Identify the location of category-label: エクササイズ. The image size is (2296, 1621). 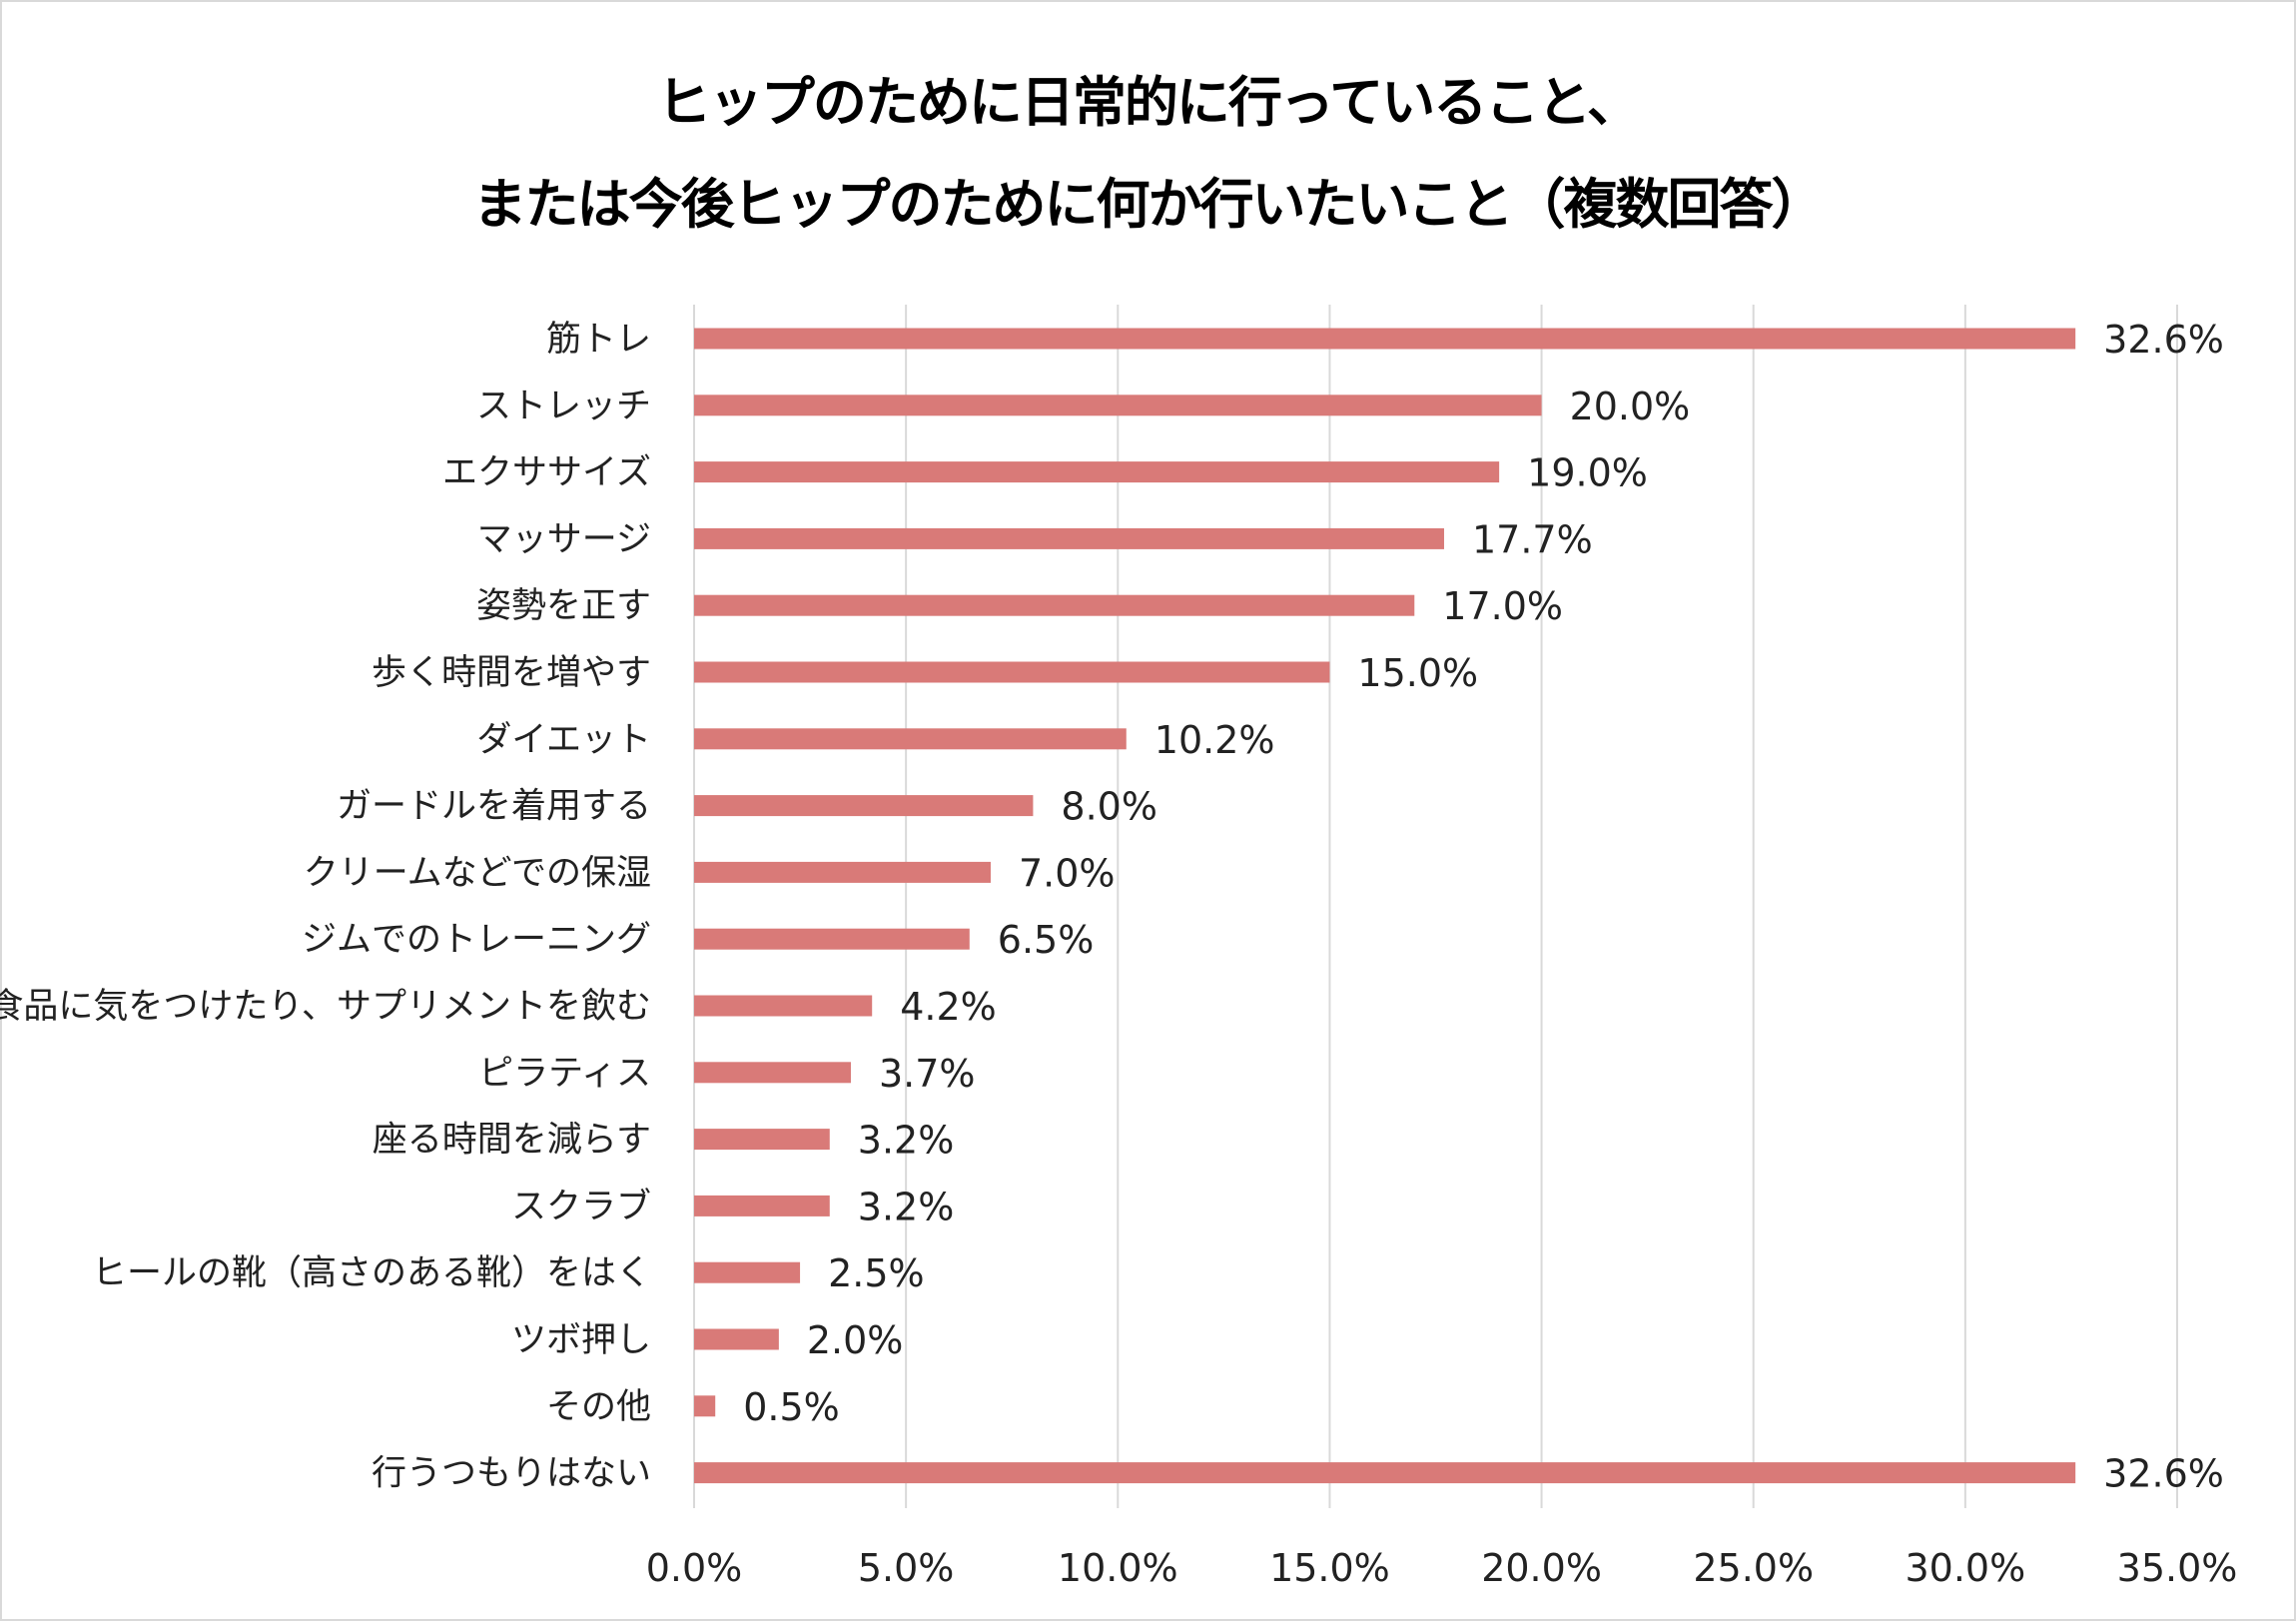
(547, 473).